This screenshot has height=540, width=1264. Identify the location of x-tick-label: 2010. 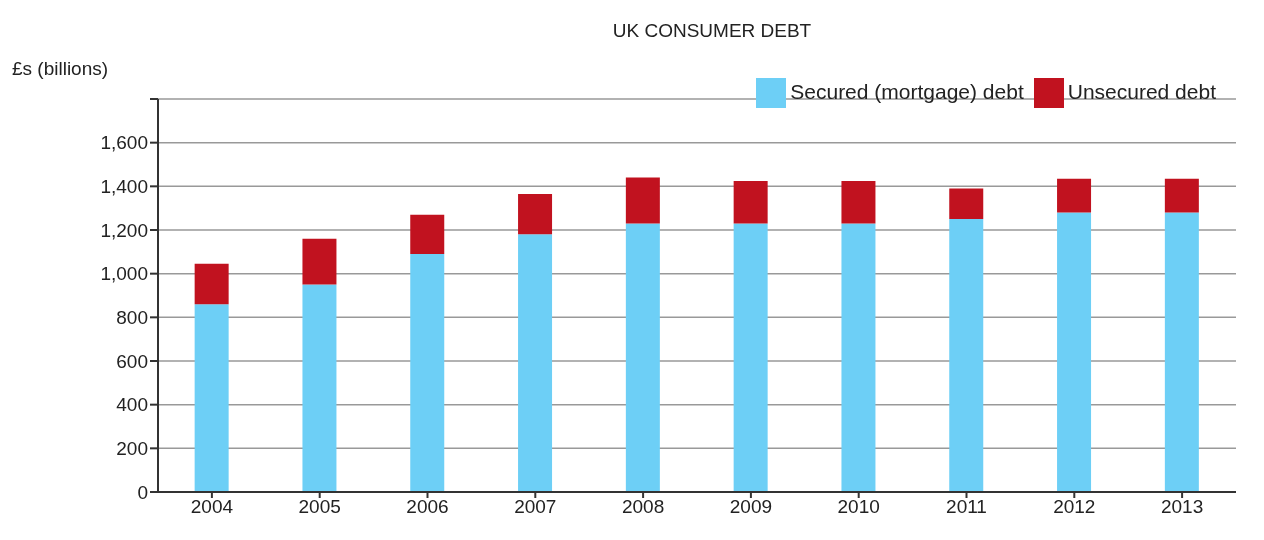
(858, 507).